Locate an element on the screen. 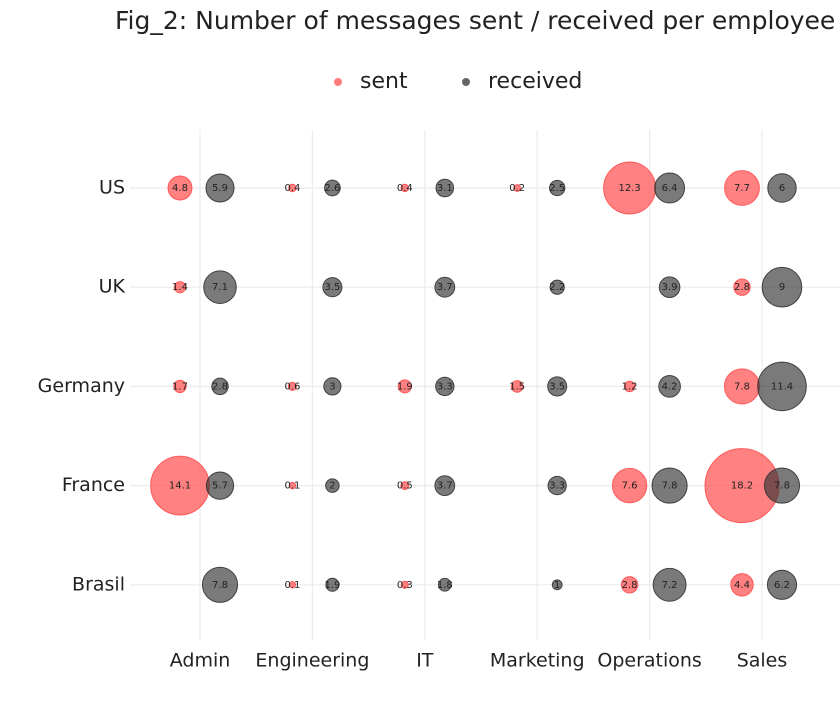 Image resolution: width=840 pixels, height=720 pixels. value-label: 4.4 is located at coordinates (742, 585).